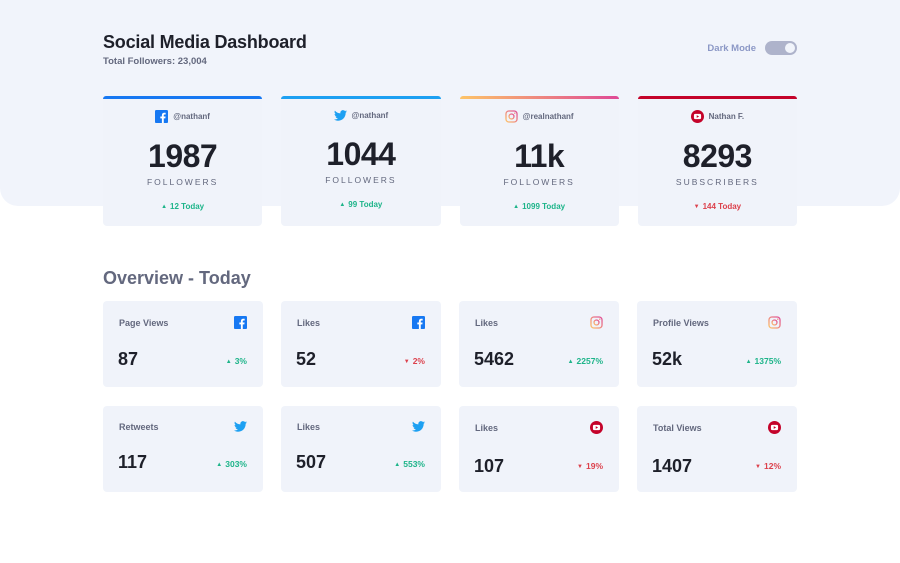  I want to click on page-title: Social Media Dashboard, so click(205, 42).